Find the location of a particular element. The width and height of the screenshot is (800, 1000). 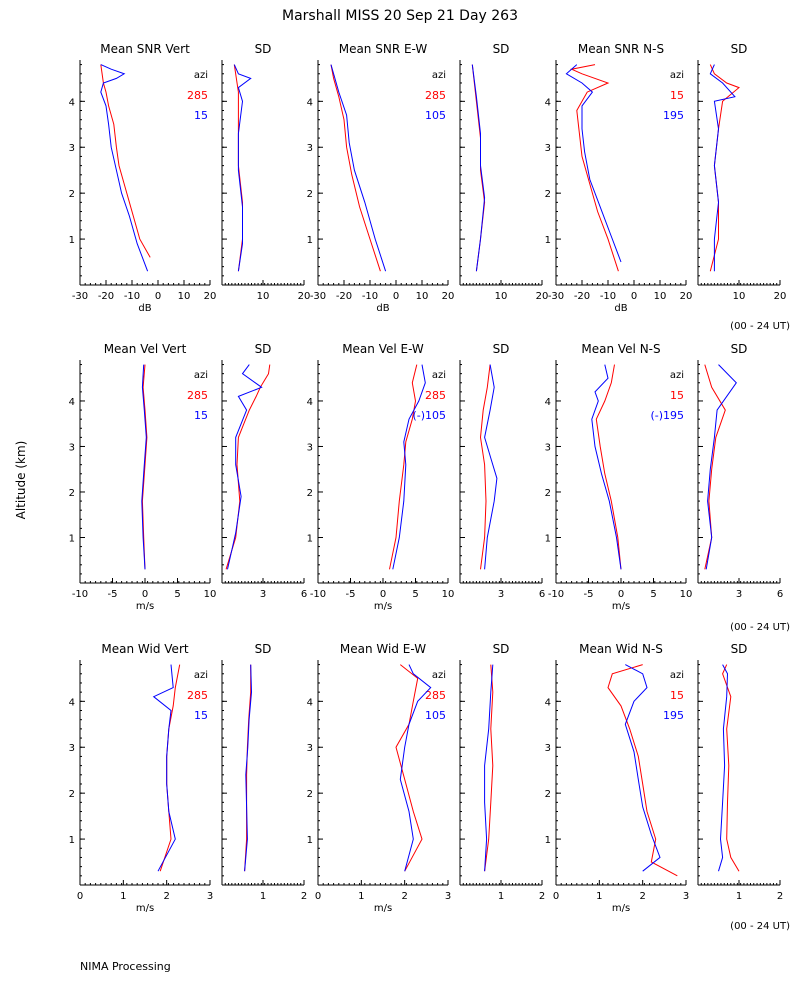

figure-title: Marshall MISS 20 Sep 21 Day 263 is located at coordinates (400, 16).